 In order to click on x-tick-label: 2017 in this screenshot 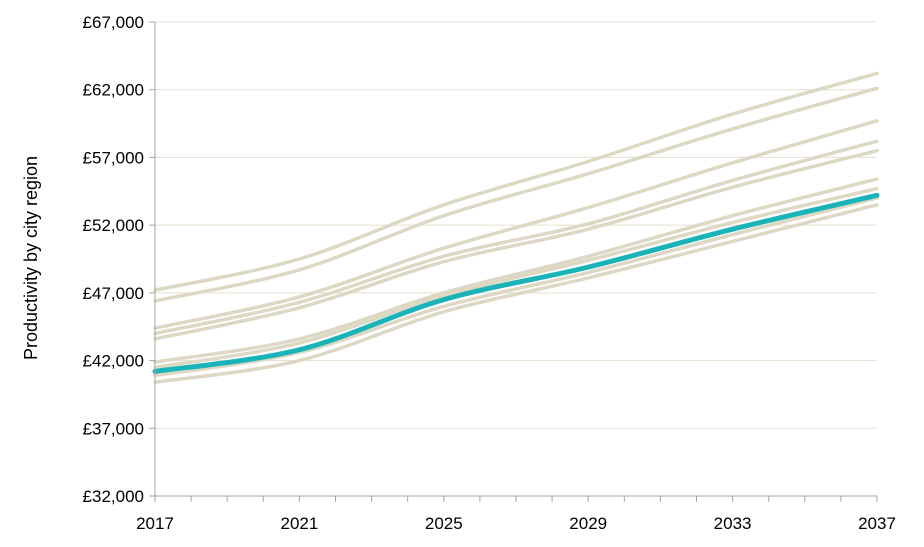, I will do `click(155, 523)`.